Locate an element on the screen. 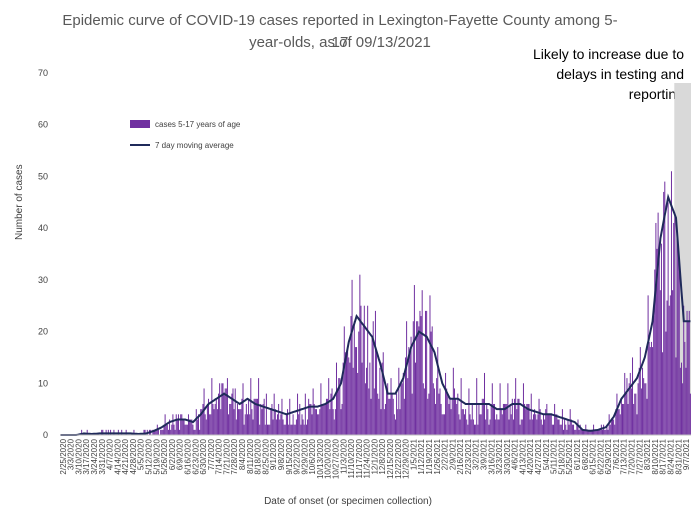 The width and height of the screenshot is (696, 512). x-tick-label: 7/7/2020 is located at coordinates (211, 454).